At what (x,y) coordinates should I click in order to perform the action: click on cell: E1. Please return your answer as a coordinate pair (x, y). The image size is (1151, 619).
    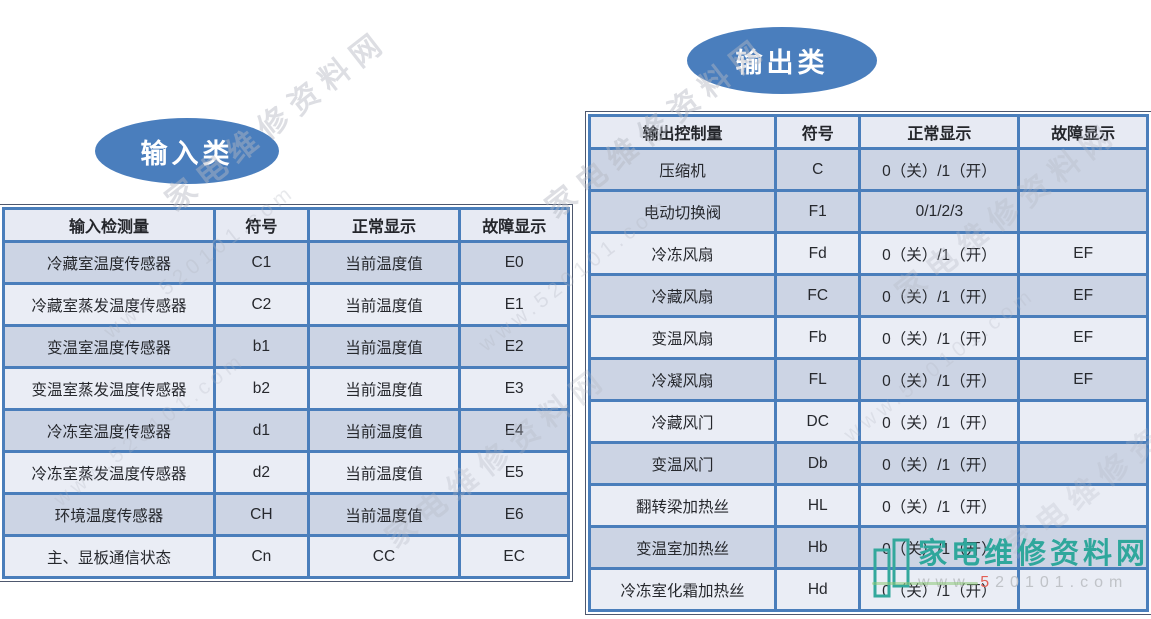
    Looking at the image, I should click on (514, 304).